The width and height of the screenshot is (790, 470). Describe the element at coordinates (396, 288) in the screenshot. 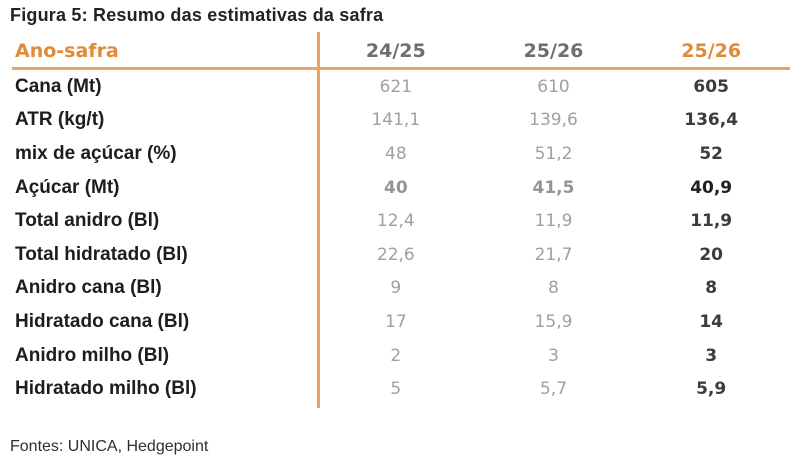

I see `value-cell: 9` at that location.